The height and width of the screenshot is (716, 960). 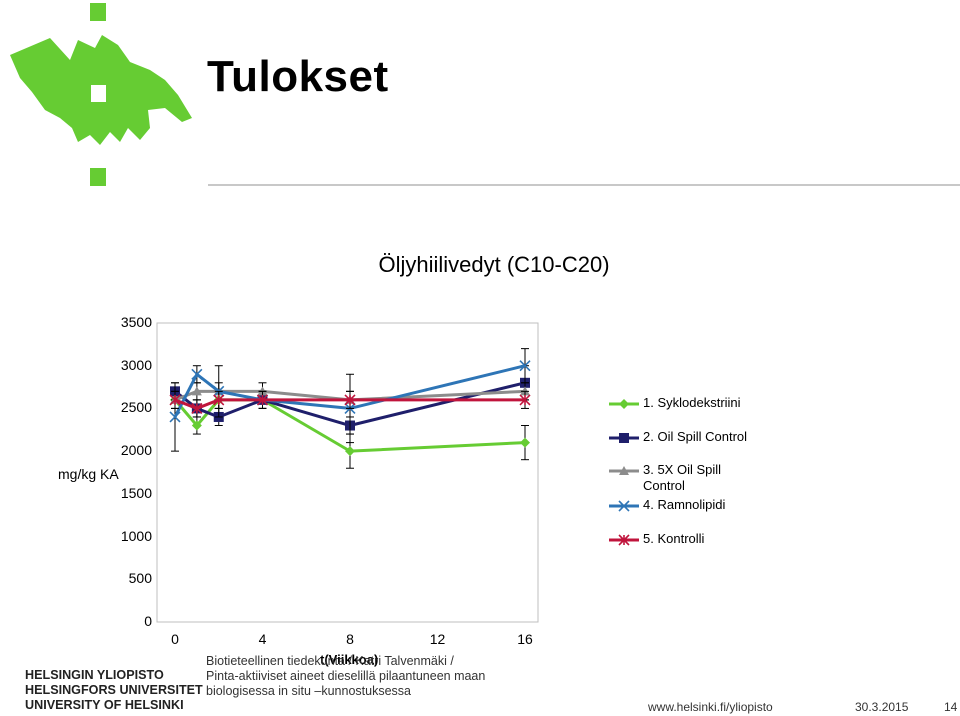 I want to click on x-axis-label: t(Viikkoa), so click(x=349, y=659).